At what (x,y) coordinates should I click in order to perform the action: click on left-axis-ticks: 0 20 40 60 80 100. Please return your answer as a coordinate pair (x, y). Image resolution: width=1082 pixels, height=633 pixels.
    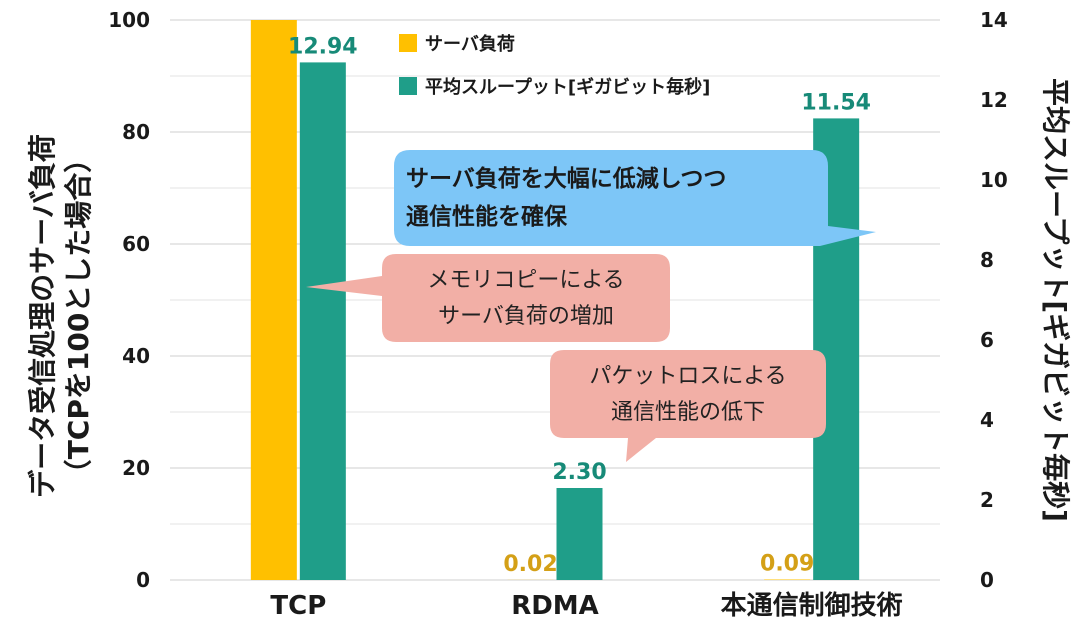
    Looking at the image, I should click on (129, 300).